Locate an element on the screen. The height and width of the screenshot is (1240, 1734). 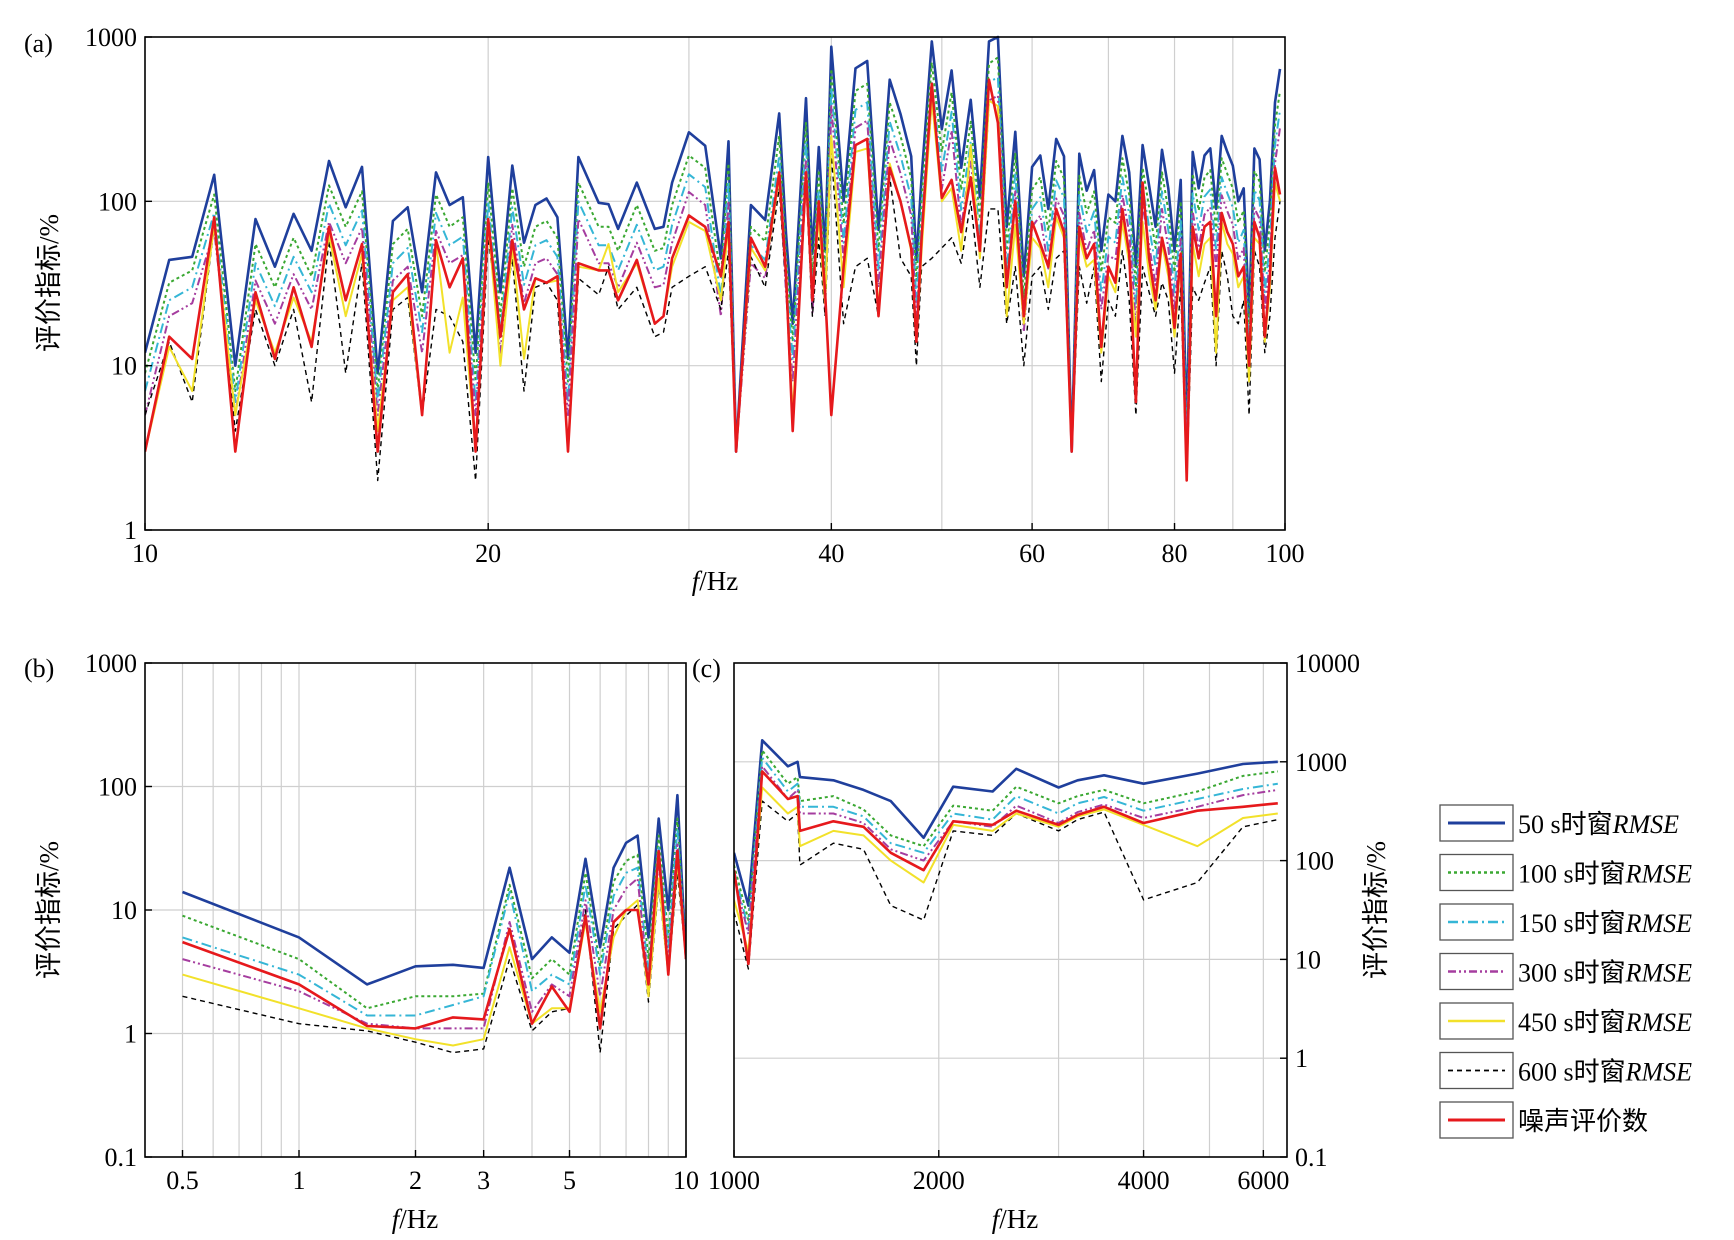
legend-item: 150 s时窗RMSE is located at coordinates (1565, 922).